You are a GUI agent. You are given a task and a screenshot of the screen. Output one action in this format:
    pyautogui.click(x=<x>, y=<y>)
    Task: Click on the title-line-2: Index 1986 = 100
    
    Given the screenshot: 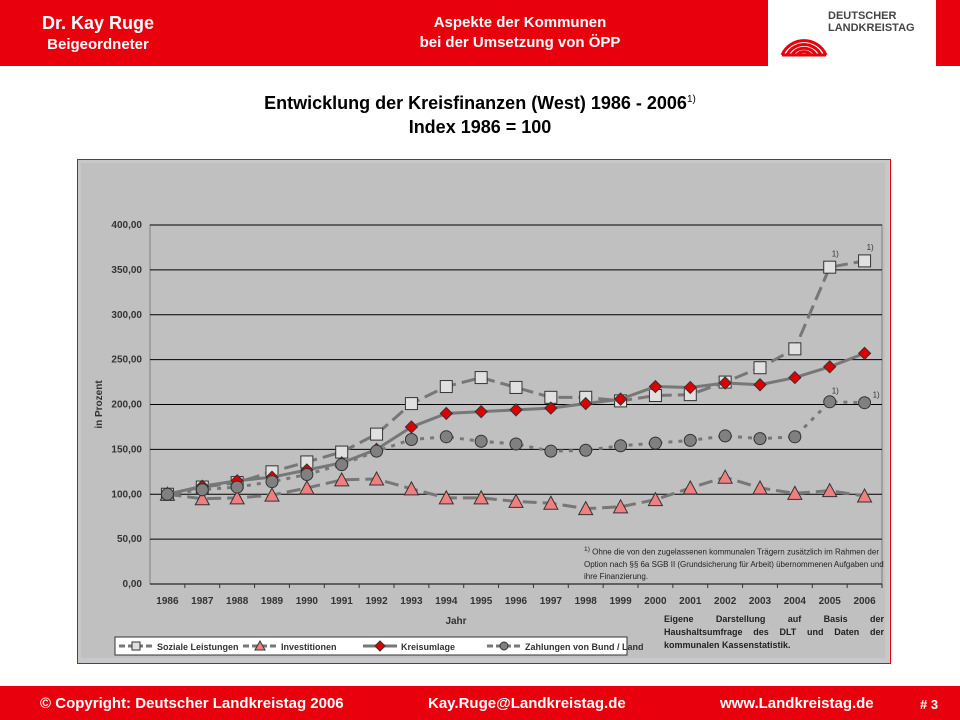 What is the action you would take?
    pyautogui.click(x=480, y=127)
    